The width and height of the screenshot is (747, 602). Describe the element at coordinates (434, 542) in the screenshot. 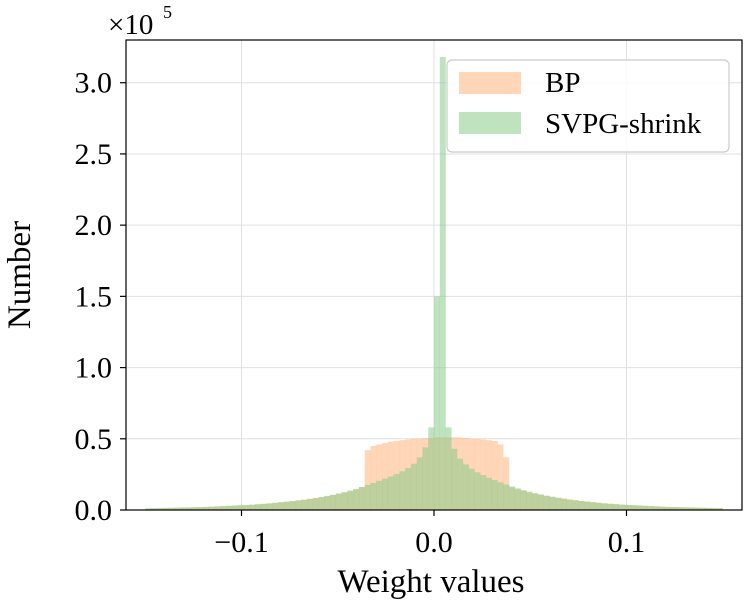

I see `x-tick-label: 0.0` at that location.